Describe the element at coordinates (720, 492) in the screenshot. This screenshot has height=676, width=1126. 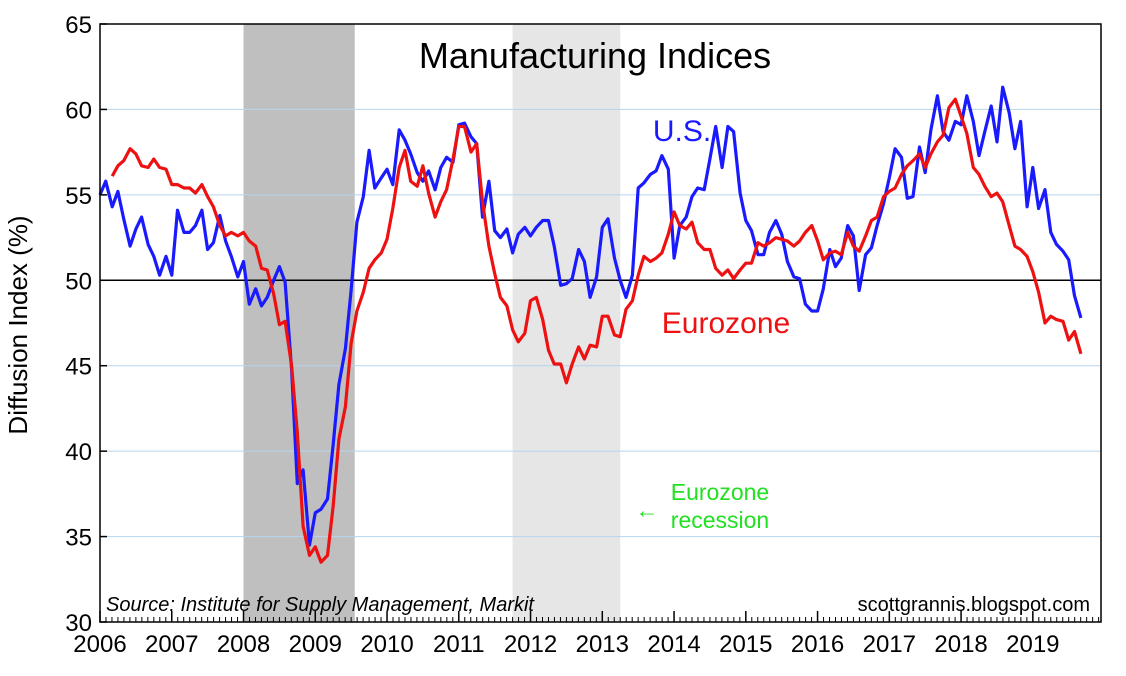
I see `annotation-line-1: Eurozone` at that location.